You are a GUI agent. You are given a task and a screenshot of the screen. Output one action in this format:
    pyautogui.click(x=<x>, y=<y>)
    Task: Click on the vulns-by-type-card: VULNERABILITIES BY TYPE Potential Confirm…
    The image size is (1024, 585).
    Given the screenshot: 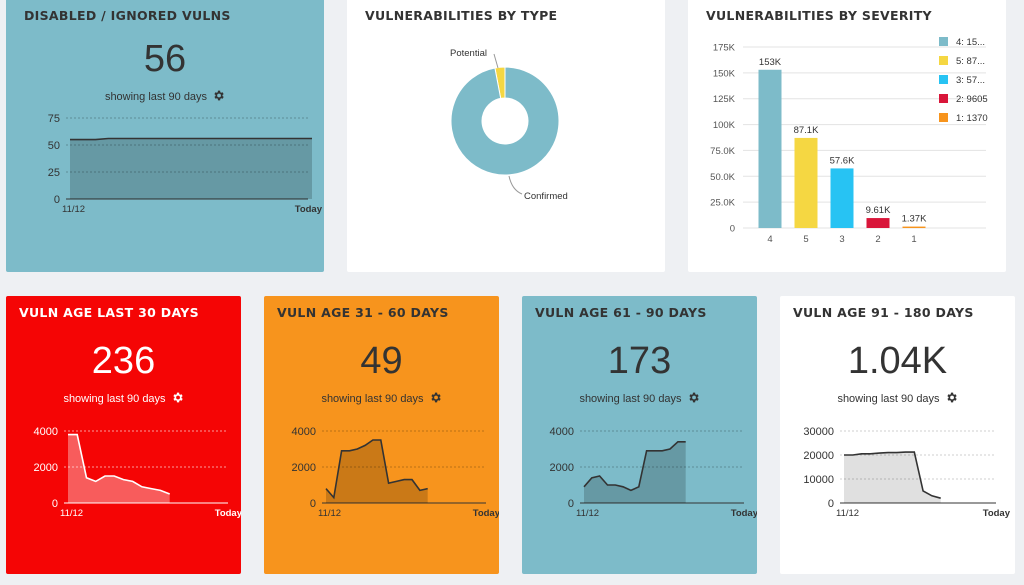 What is the action you would take?
    pyautogui.click(x=506, y=136)
    